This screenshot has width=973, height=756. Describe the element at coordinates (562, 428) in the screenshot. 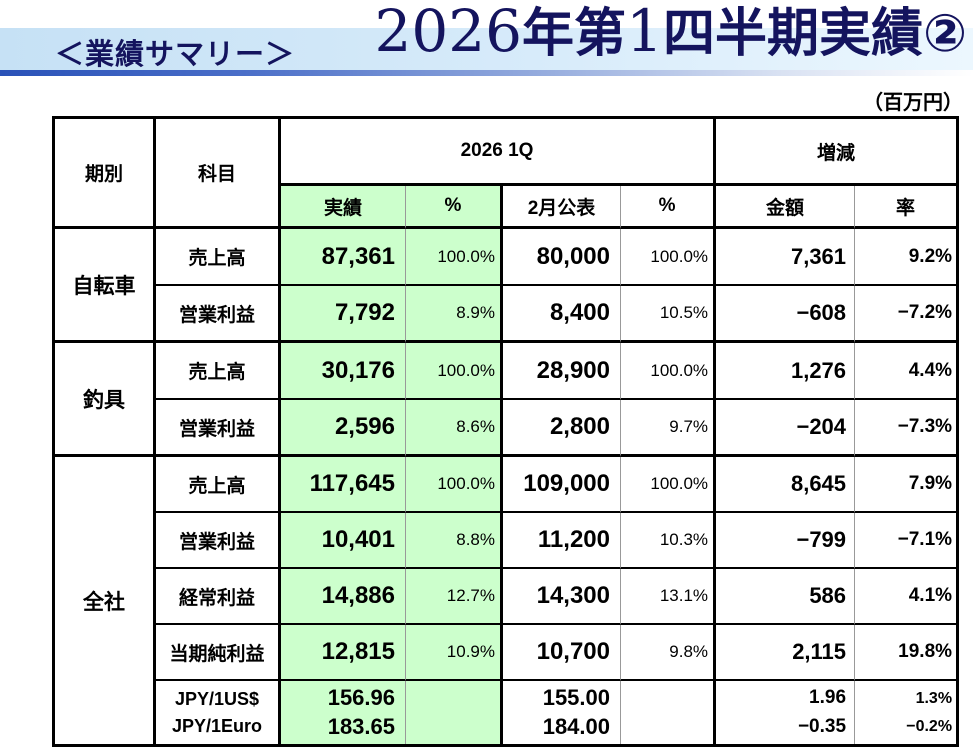

I see `feb-value: 2,800` at that location.